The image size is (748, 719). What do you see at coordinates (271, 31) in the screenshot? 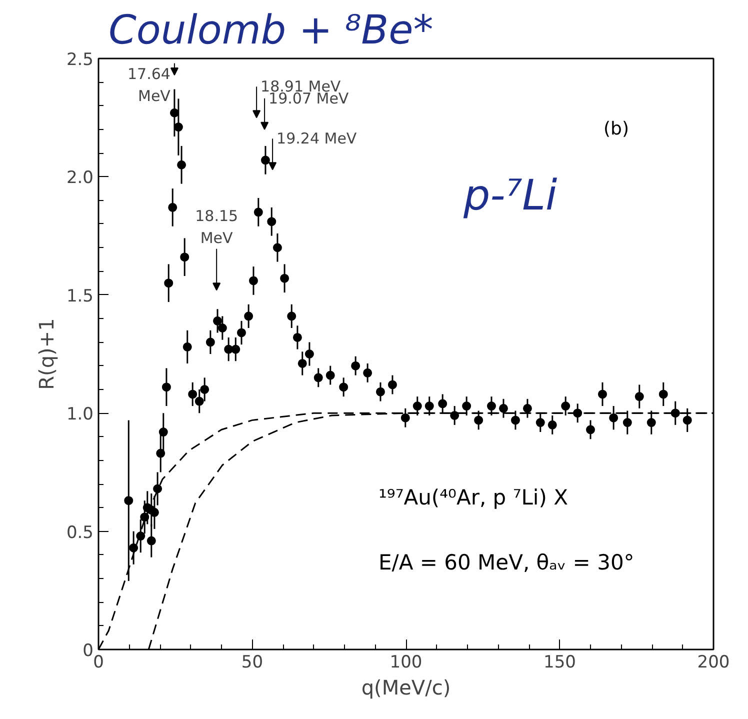
I see `chart-title: Coulomb + ⁸Be*` at bounding box center [271, 31].